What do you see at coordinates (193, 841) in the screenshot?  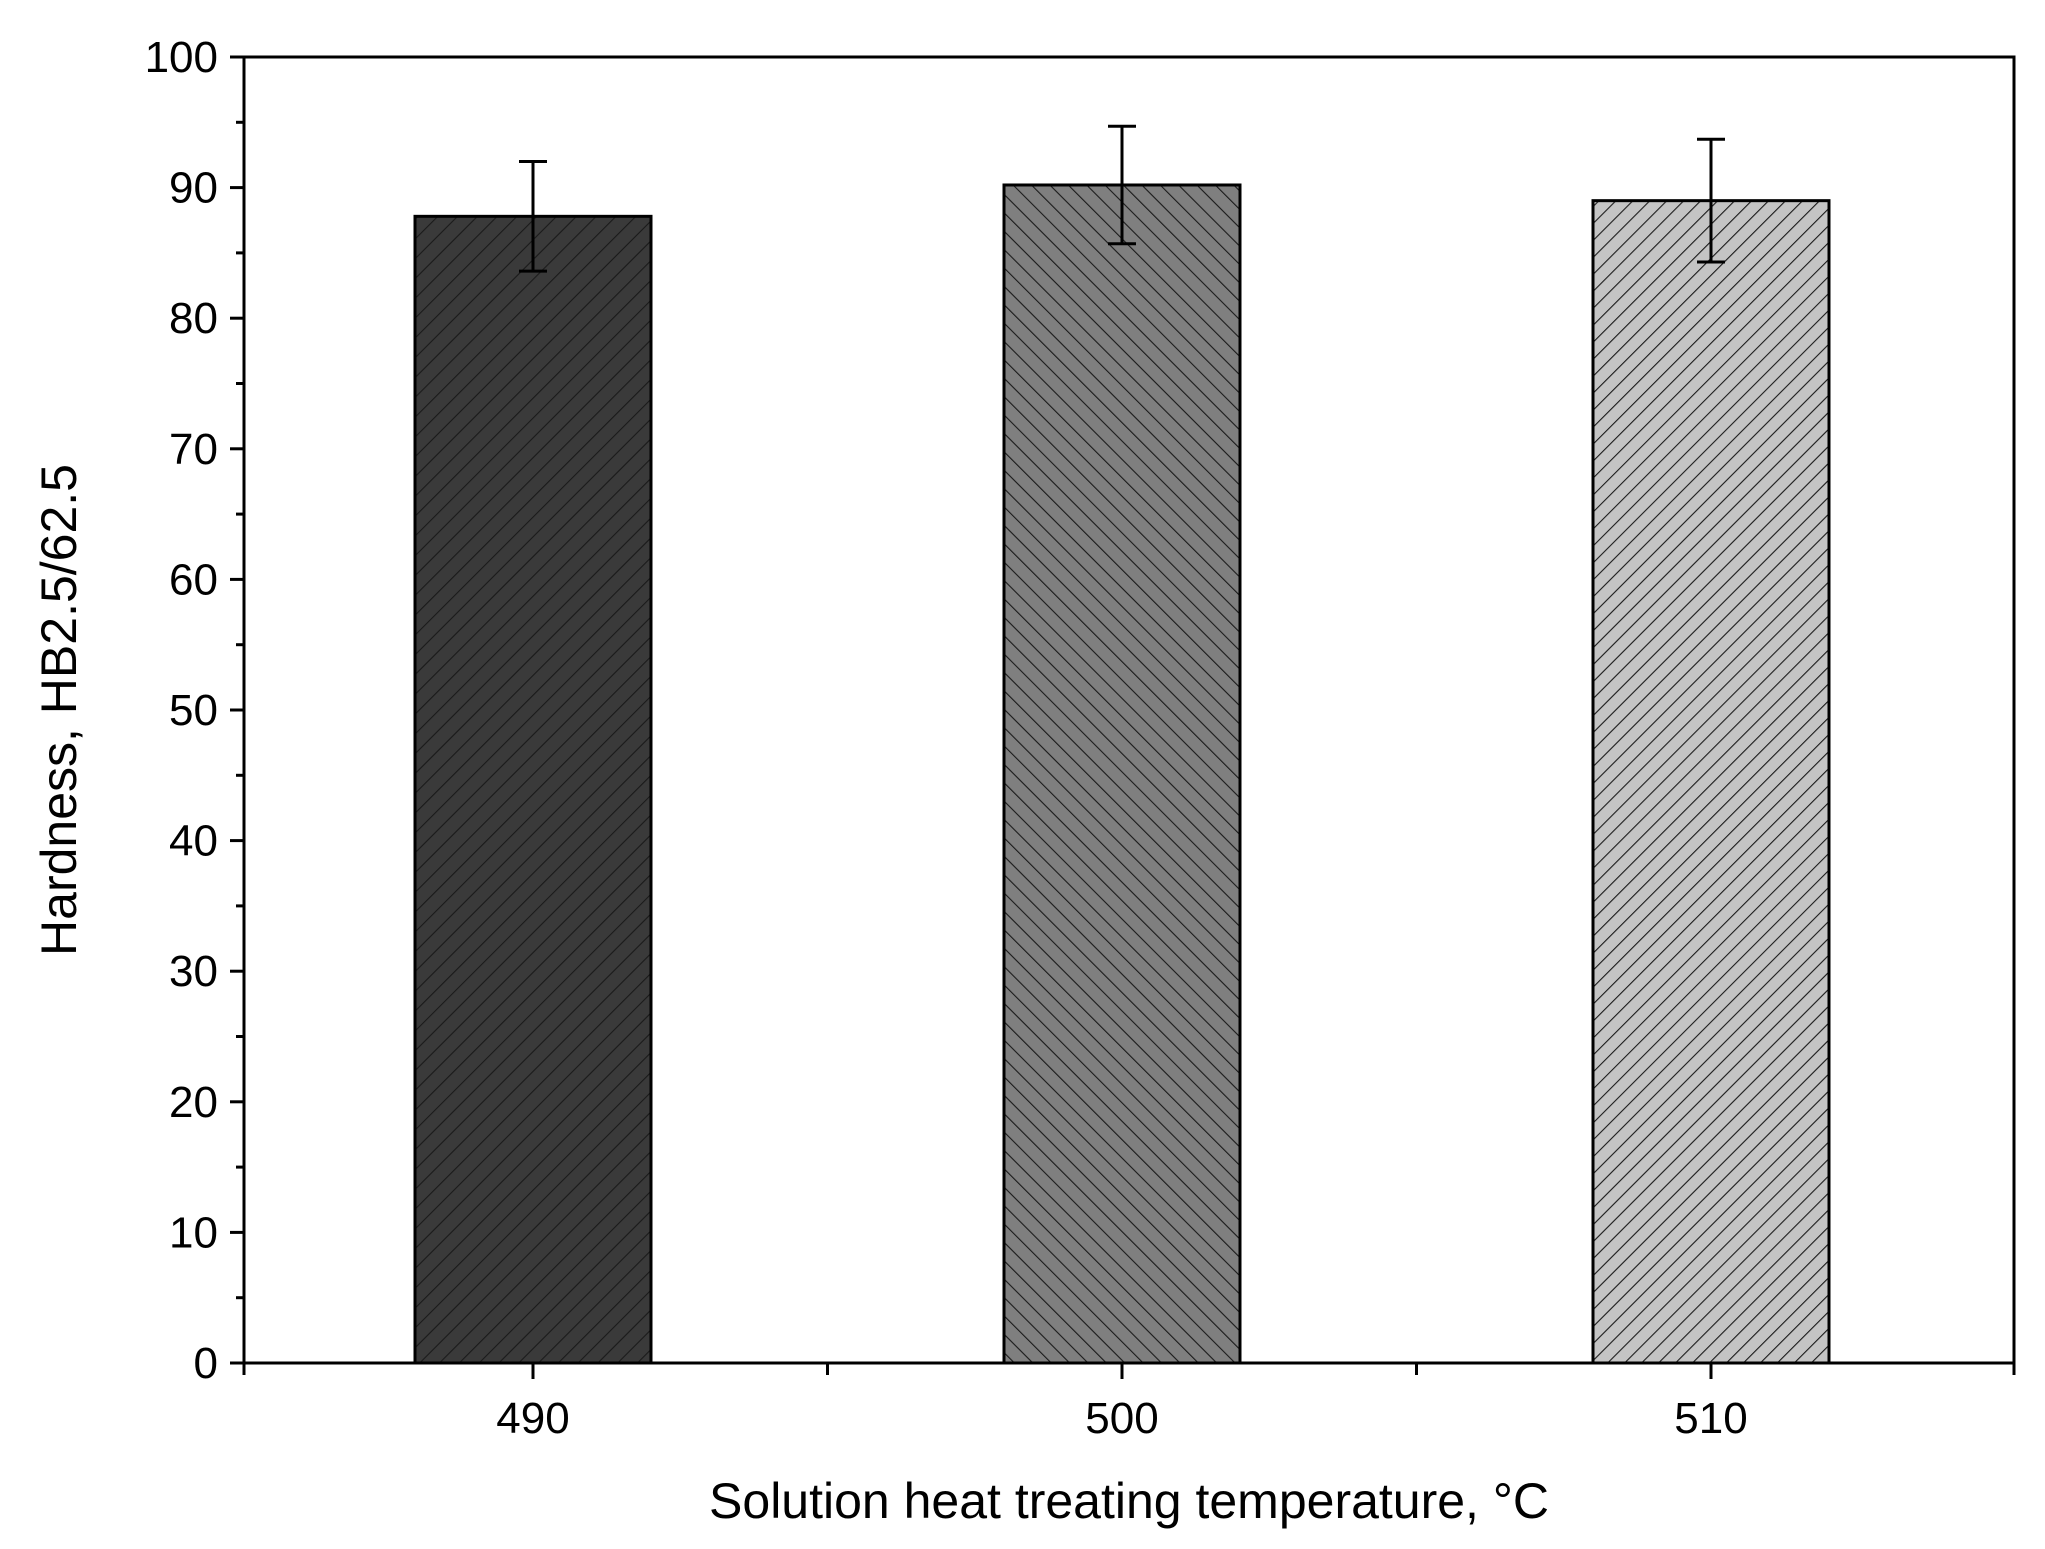 I see `y-tick-label: 40` at bounding box center [193, 841].